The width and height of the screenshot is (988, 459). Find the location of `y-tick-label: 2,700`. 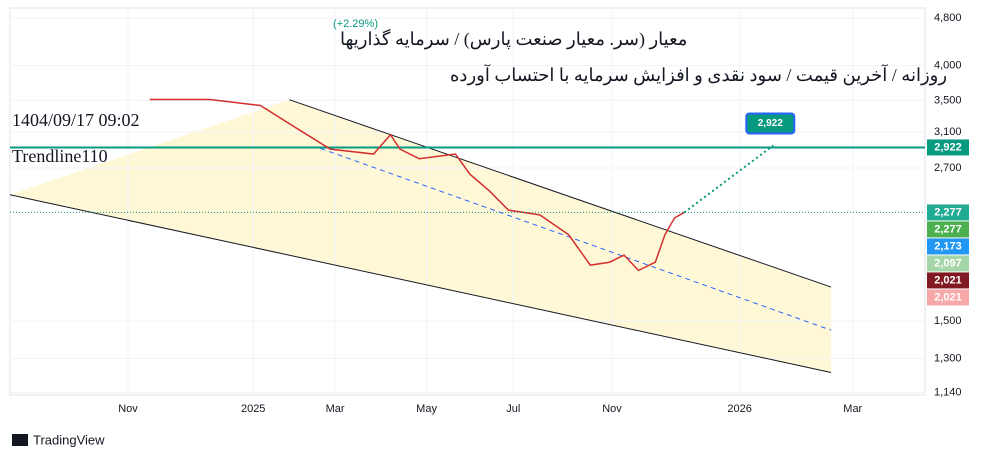

y-tick-label: 2,700 is located at coordinates (948, 168).